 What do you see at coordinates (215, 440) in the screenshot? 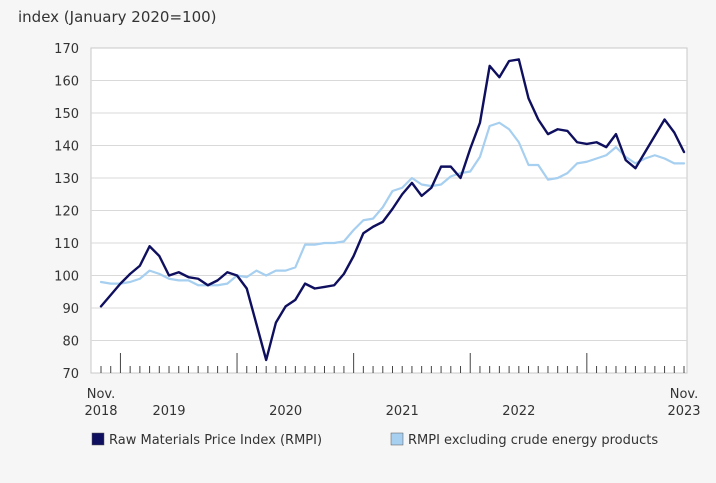
I see `legend-label: Raw Materials Price Index (RMPI)` at bounding box center [215, 440].